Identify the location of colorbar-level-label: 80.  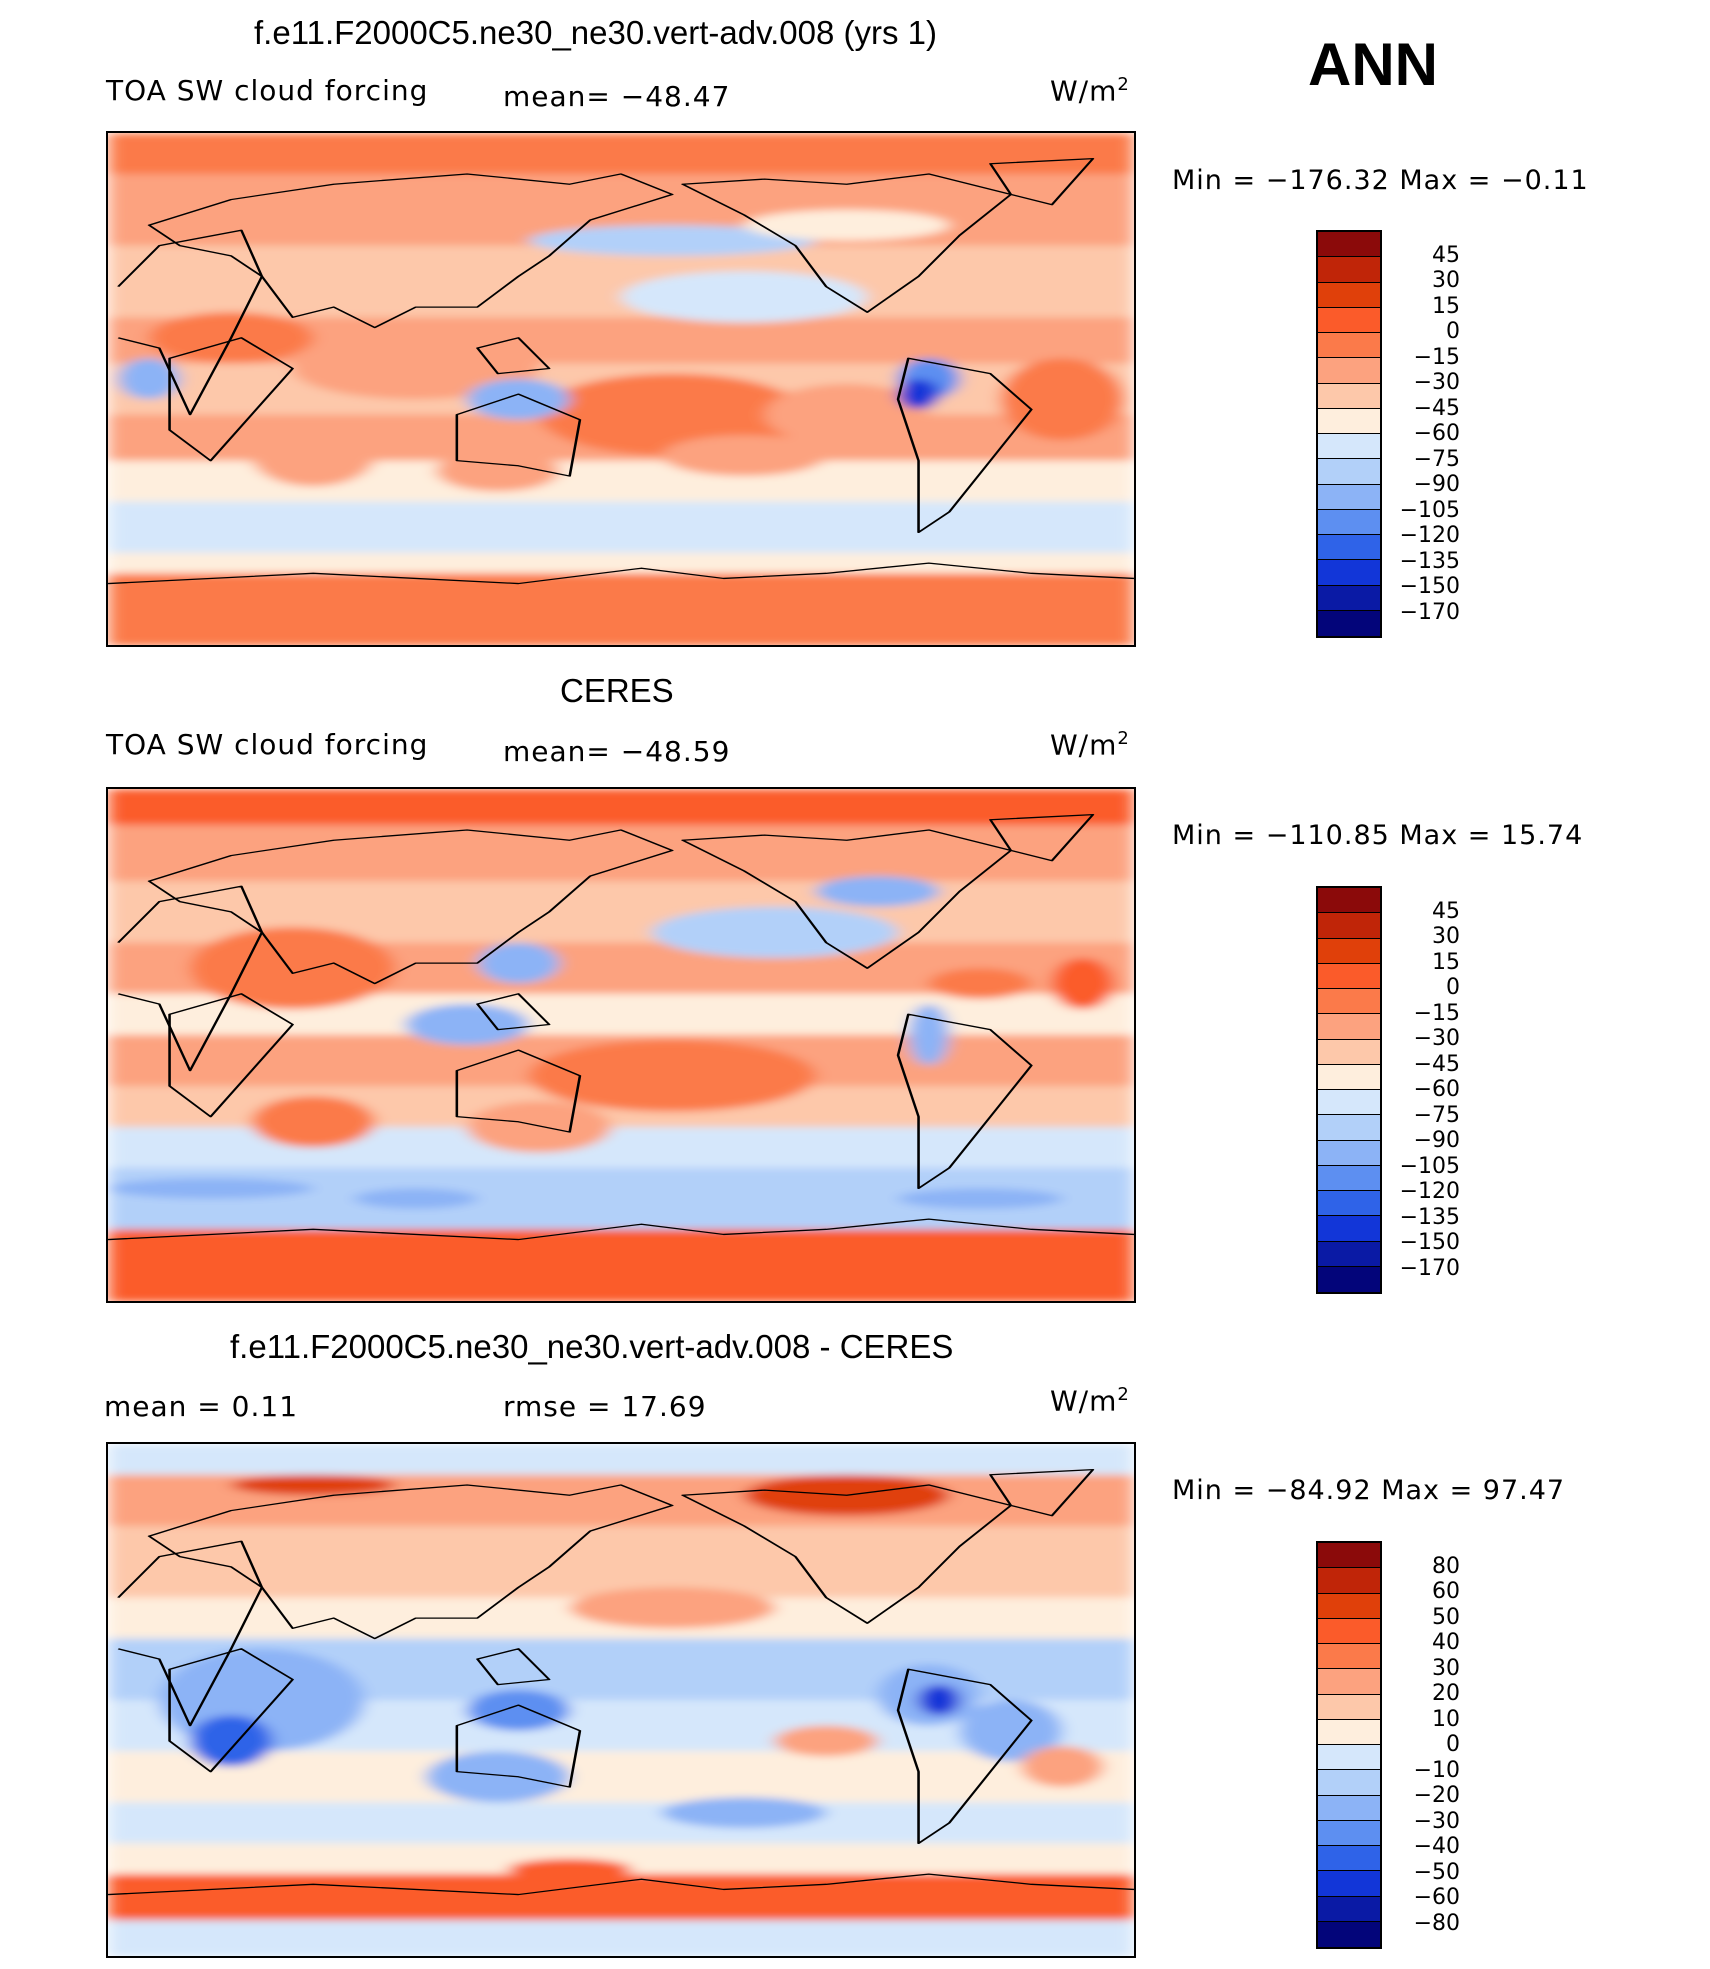
(1446, 1566).